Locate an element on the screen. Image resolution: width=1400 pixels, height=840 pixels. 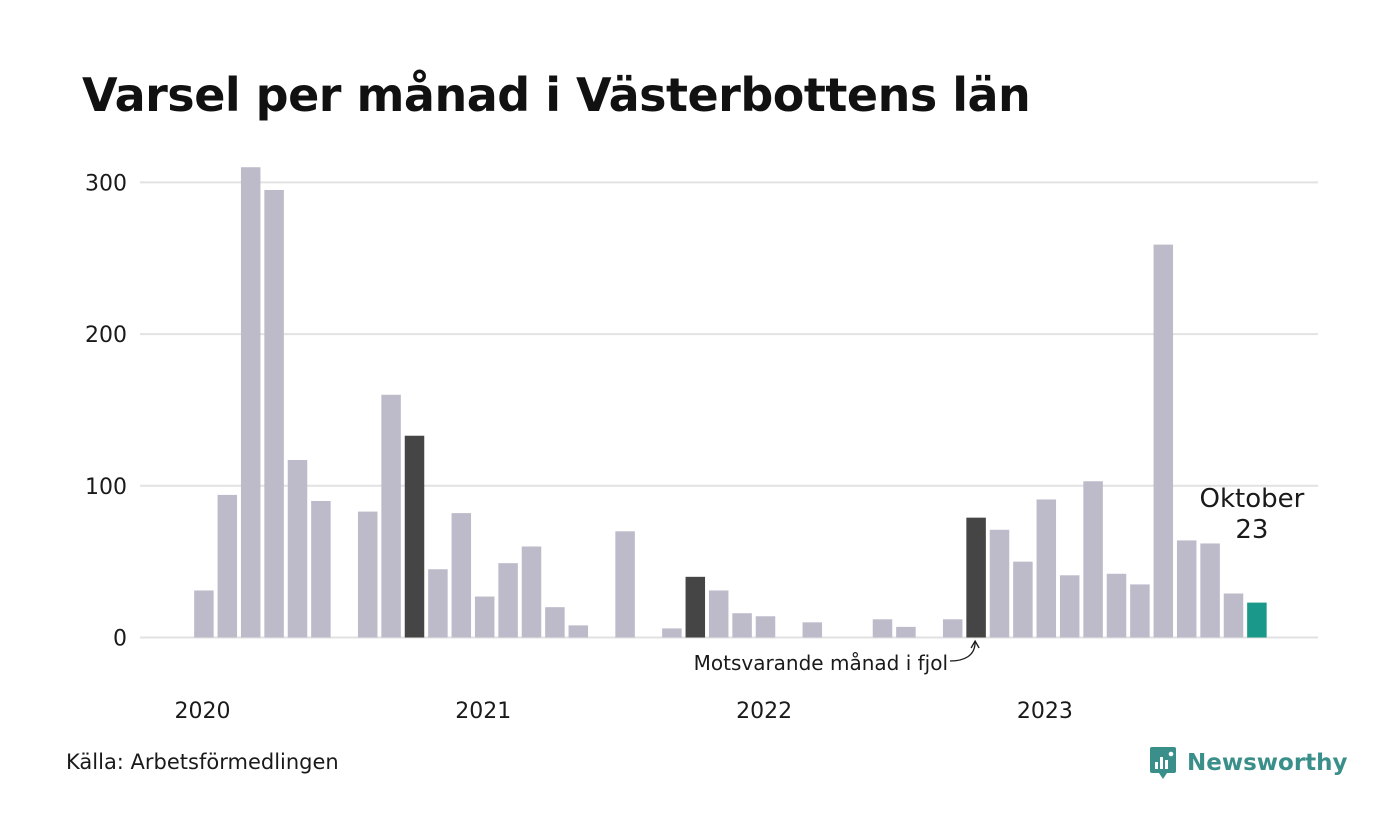
annotation-arrowhead is located at coordinates (975, 644).